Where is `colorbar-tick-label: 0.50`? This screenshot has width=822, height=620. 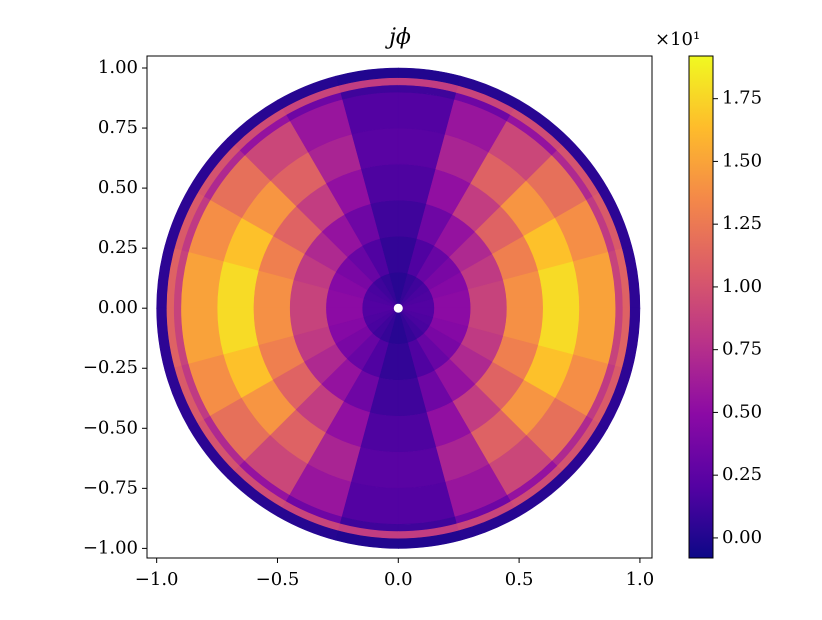 colorbar-tick-label: 0.50 is located at coordinates (742, 411).